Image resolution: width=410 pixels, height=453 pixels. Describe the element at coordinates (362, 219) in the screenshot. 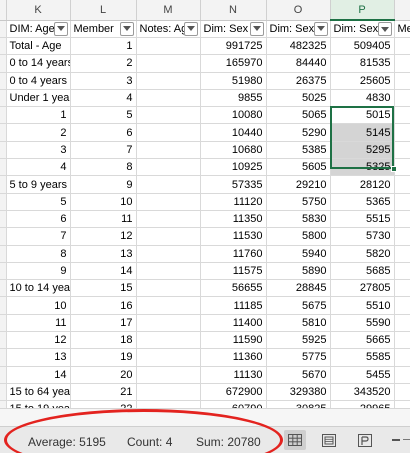

I see `cell-p: 5515` at that location.